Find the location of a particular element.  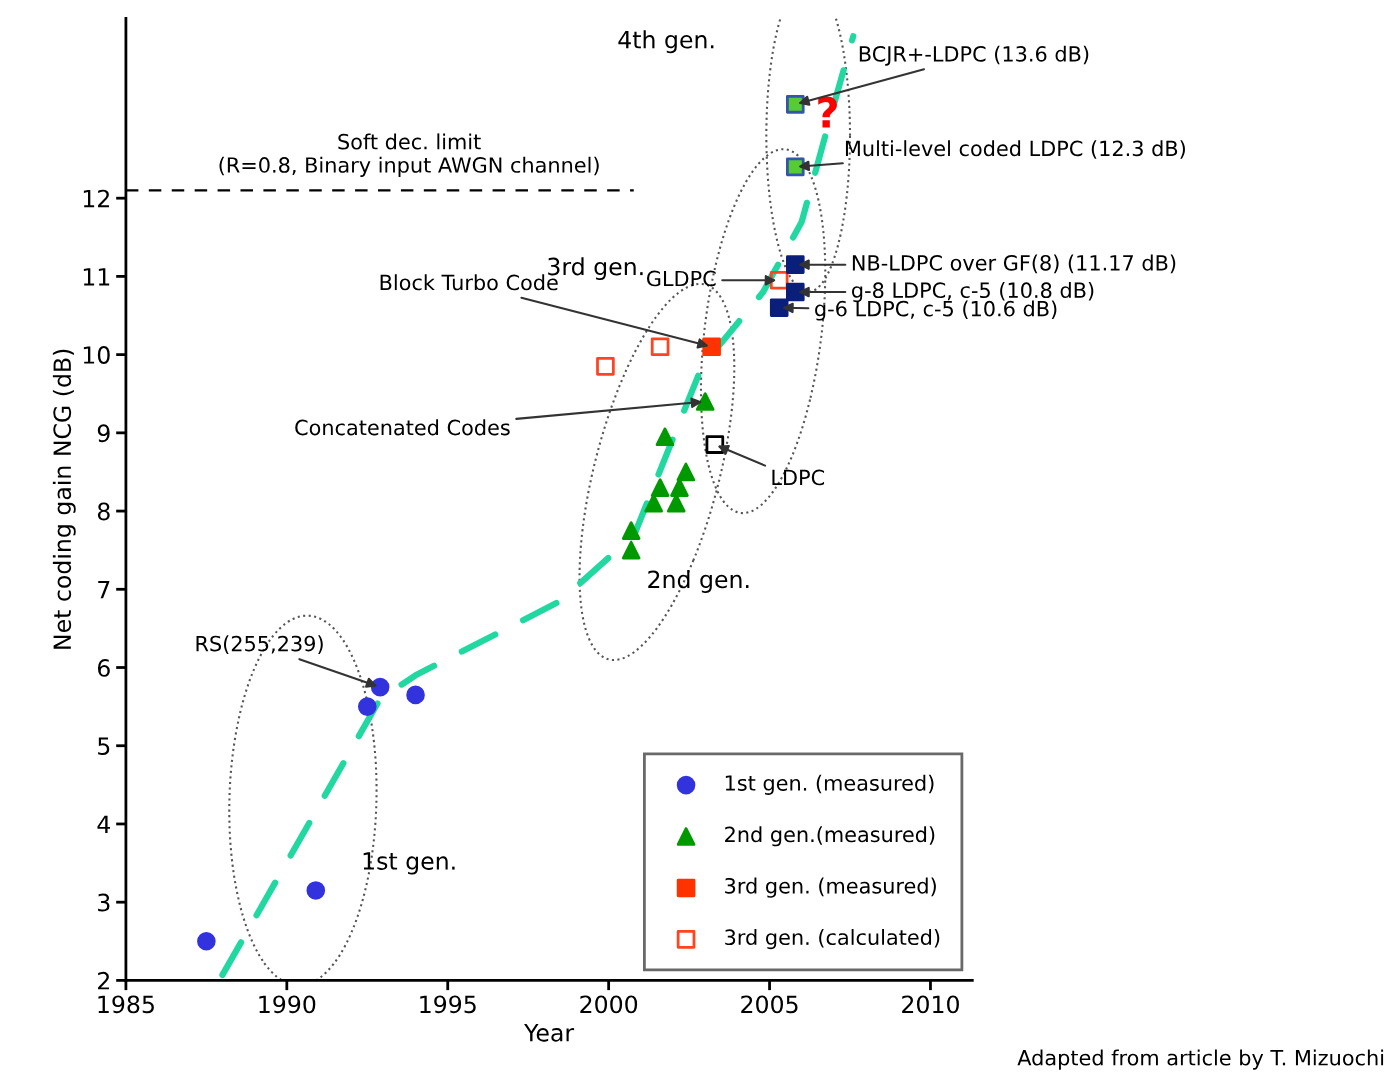

x-tick-label: 2010 is located at coordinates (930, 1004).